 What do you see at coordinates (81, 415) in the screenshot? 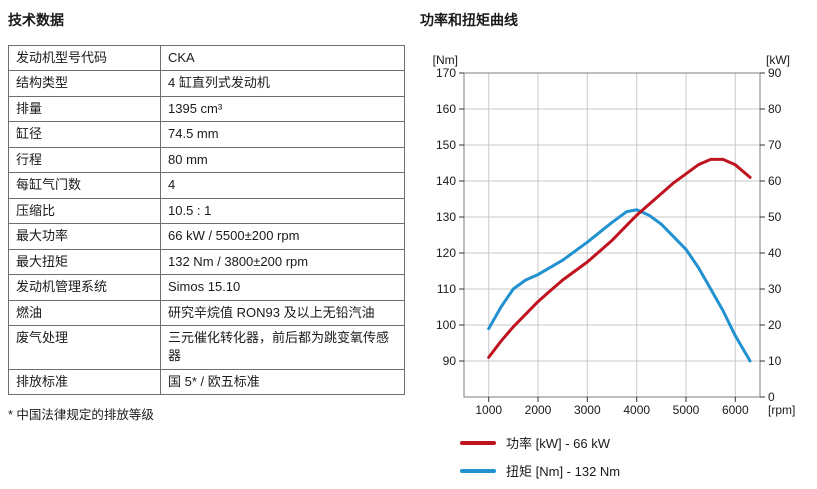
I see `emissions-footnote: * 中国法律规定的排放等级` at bounding box center [81, 415].